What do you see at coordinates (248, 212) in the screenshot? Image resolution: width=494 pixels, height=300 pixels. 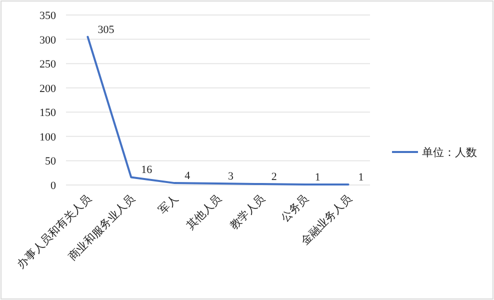 I see `x-tick-label: 教学人员` at bounding box center [248, 212].